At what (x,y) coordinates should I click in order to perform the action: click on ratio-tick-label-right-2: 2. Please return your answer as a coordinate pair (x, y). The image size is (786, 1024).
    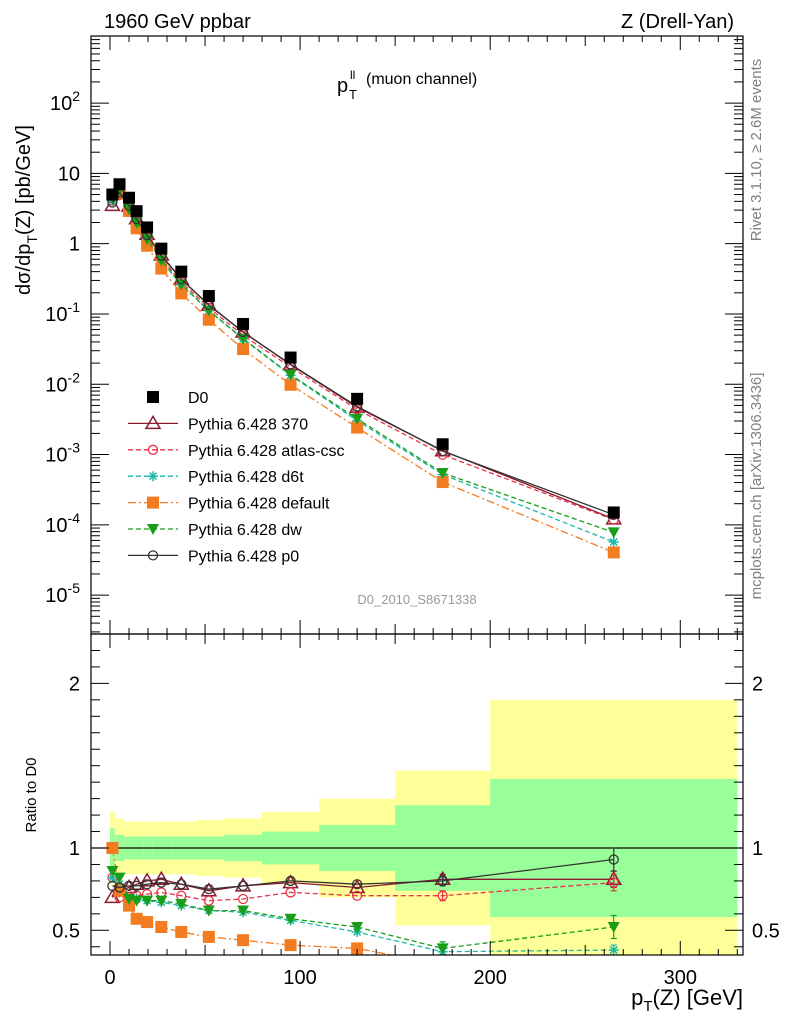
    Looking at the image, I should click on (757, 684).